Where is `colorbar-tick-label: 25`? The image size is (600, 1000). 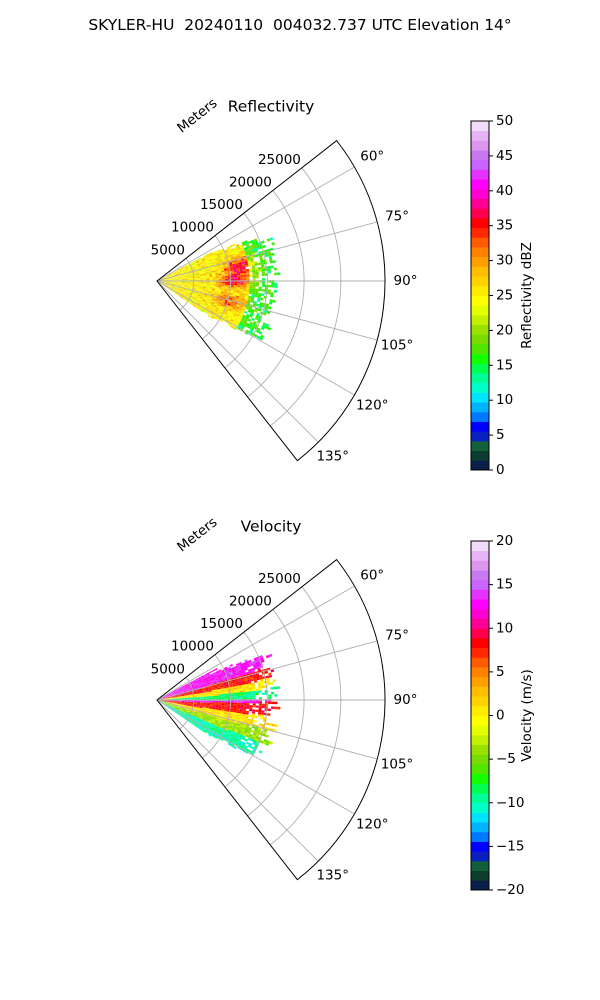 colorbar-tick-label: 25 is located at coordinates (504, 296).